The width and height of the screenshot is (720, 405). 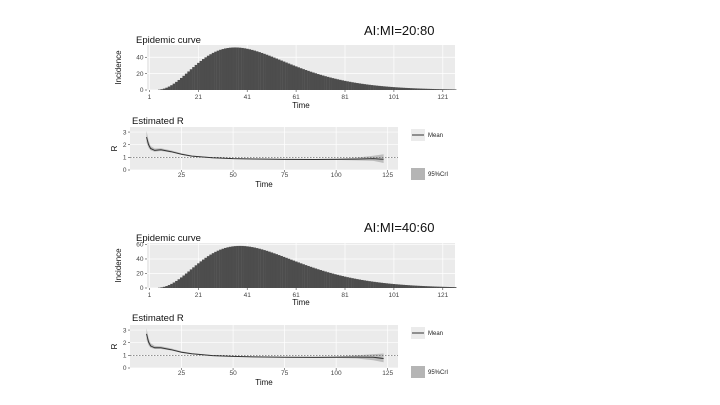 I want to click on x-tick-label: 81, so click(x=345, y=295).